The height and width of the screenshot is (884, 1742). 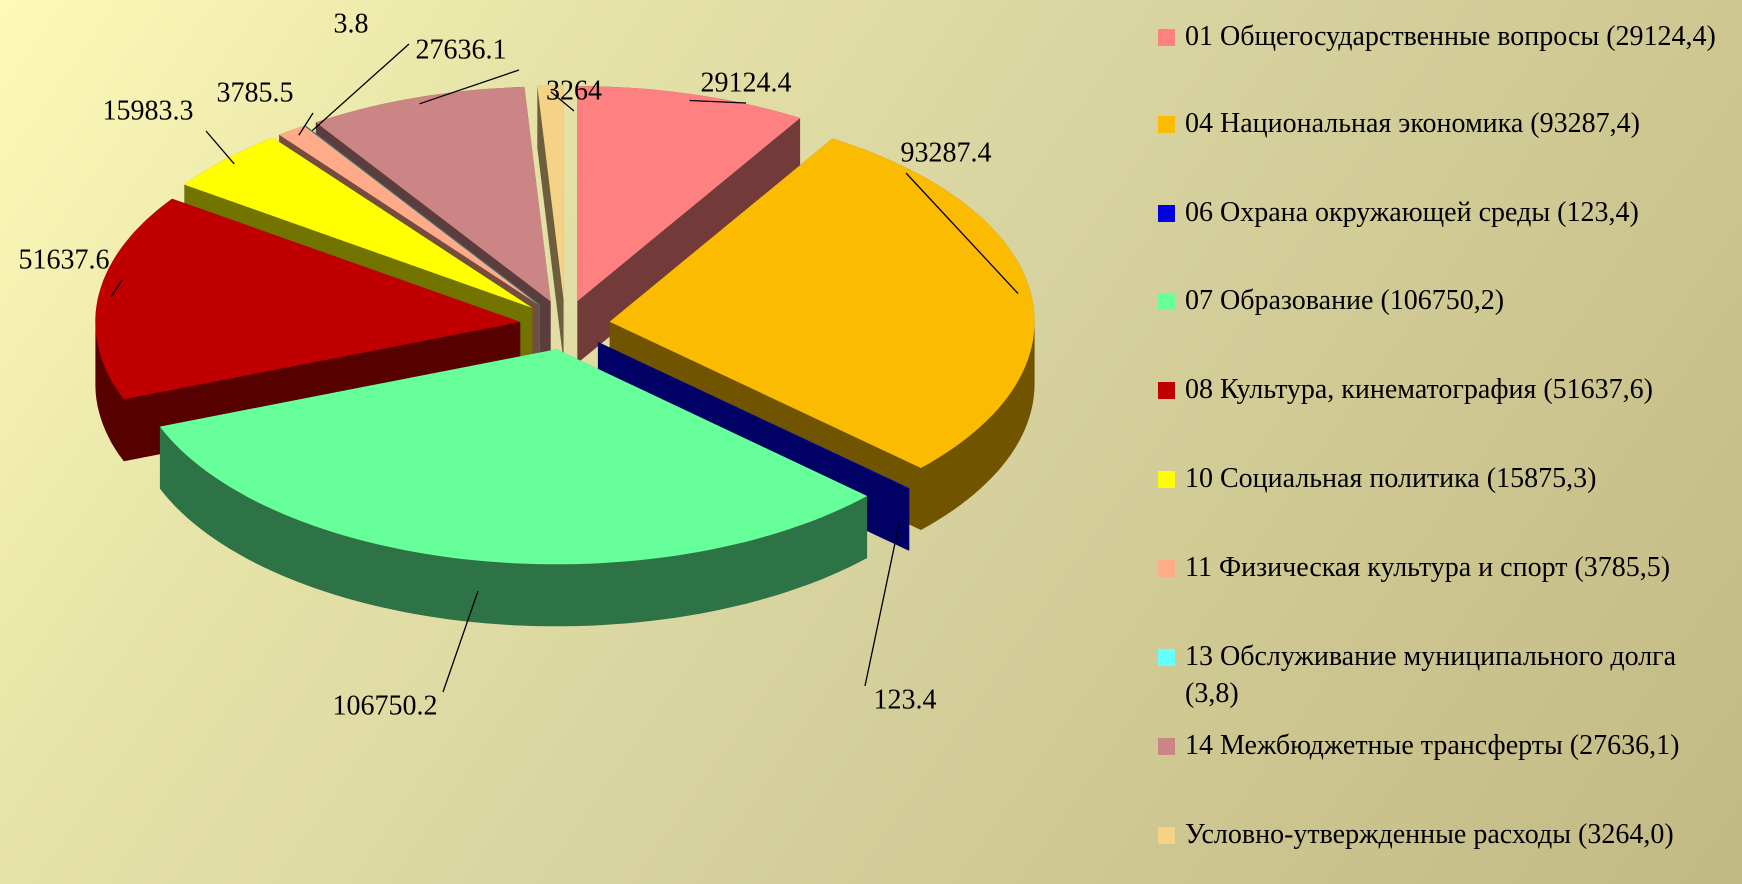 I want to click on legend-label: Условно-утвержденные расходы (3264,0), so click(x=1429, y=834).